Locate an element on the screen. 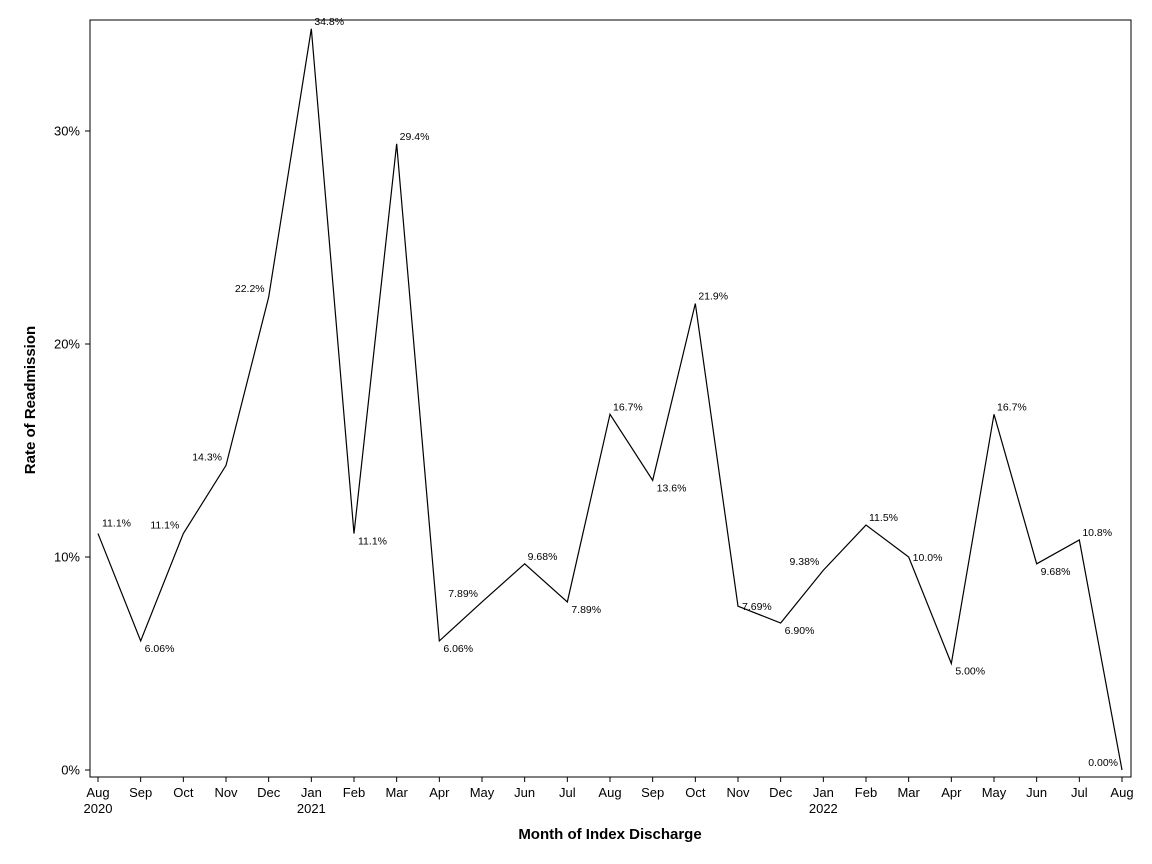  x-tick-label-year: 2020 is located at coordinates (98, 808).